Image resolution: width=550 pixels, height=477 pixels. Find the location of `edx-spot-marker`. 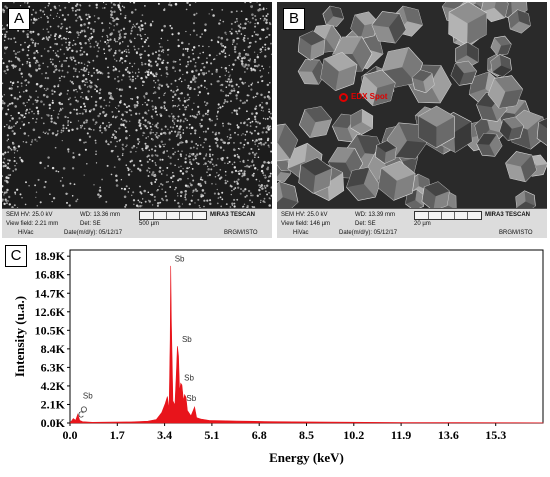

edx-spot-marker is located at coordinates (343, 97).